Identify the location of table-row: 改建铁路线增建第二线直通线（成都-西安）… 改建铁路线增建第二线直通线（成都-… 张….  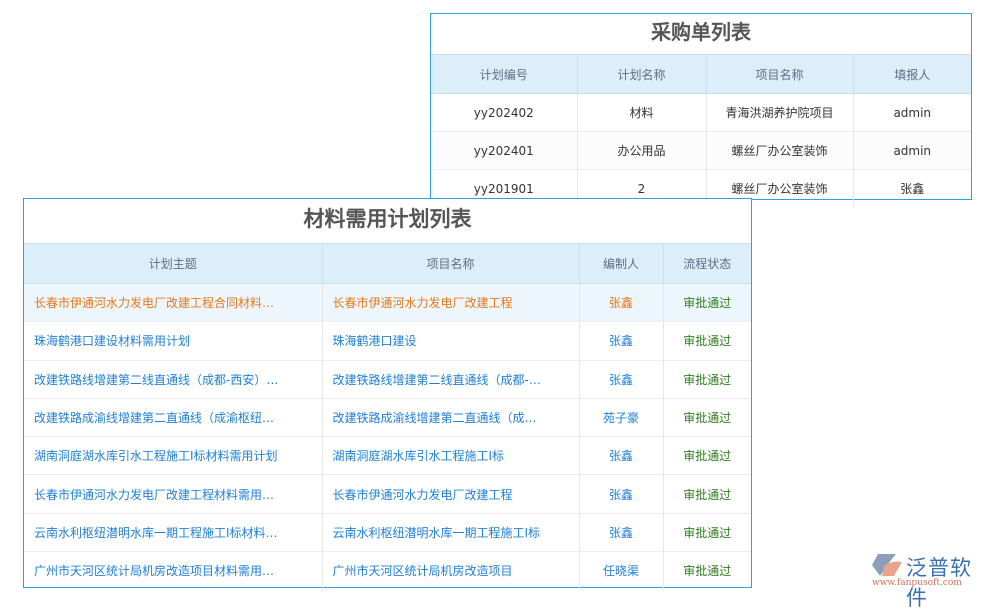
(387, 379).